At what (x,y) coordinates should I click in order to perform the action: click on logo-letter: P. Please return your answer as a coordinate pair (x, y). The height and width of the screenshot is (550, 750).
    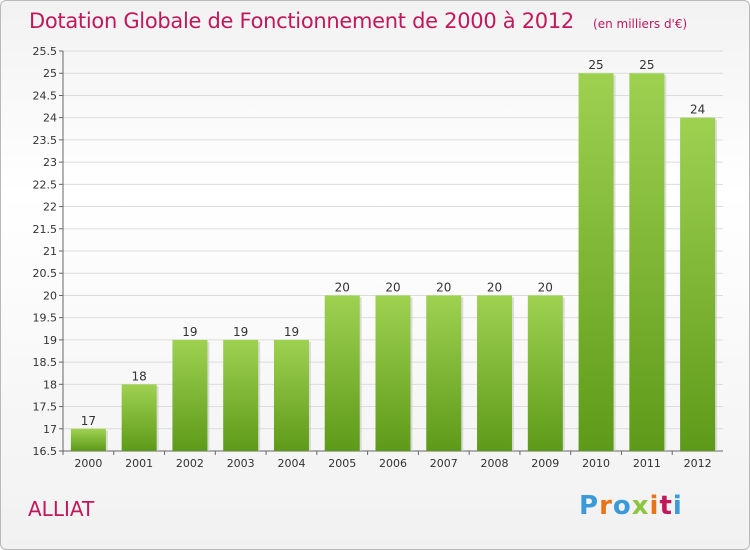
    Looking at the image, I should click on (589, 506).